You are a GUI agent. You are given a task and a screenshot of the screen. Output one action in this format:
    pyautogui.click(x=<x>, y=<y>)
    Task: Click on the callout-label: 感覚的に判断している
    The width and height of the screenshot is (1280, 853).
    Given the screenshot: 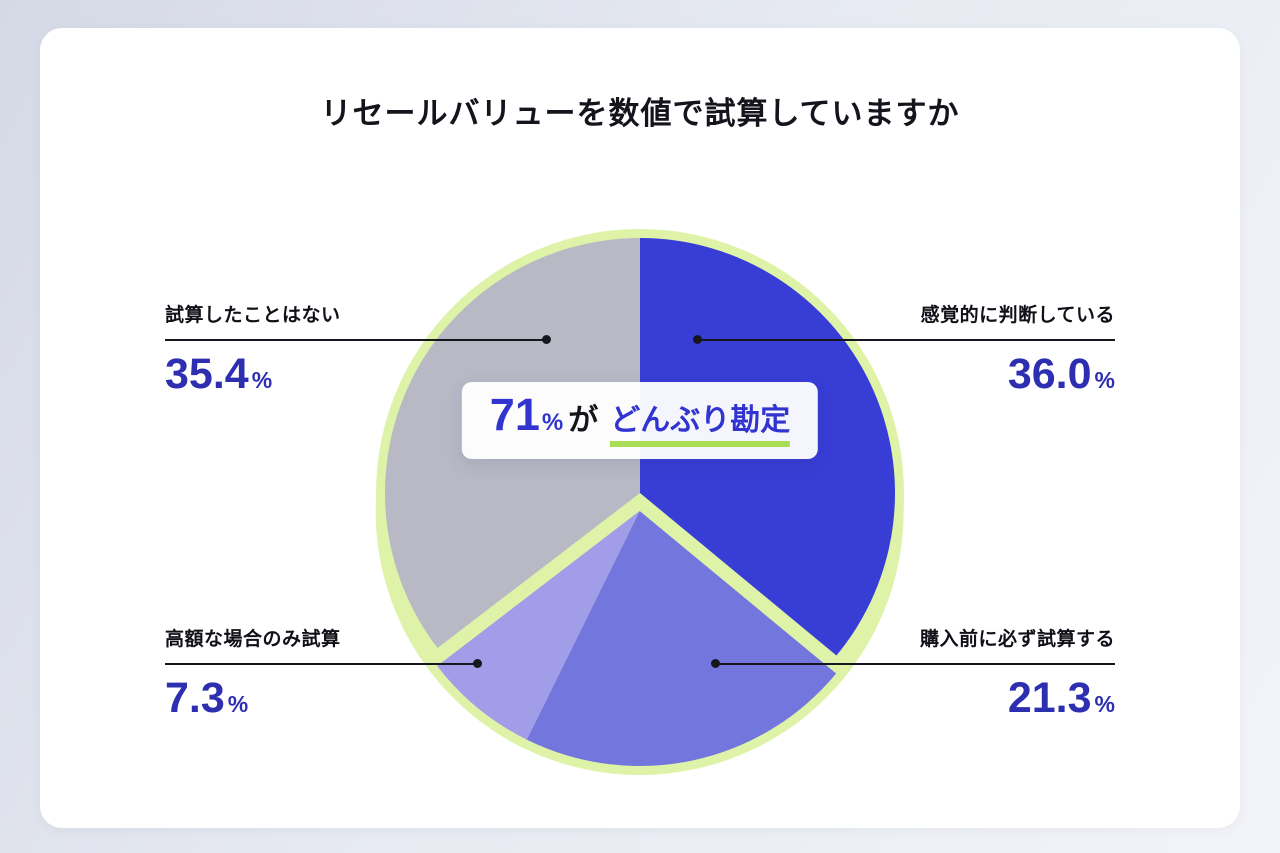 What is the action you would take?
    pyautogui.click(x=1017, y=315)
    